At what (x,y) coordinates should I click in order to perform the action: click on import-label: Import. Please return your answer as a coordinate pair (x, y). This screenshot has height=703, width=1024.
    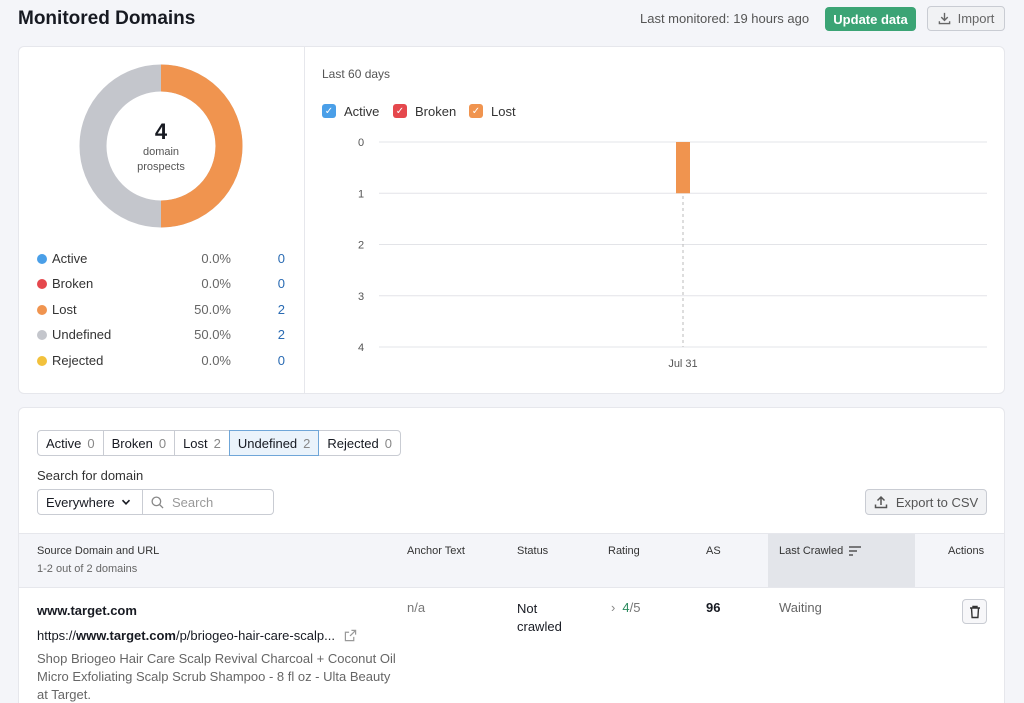
    Looking at the image, I should click on (976, 18).